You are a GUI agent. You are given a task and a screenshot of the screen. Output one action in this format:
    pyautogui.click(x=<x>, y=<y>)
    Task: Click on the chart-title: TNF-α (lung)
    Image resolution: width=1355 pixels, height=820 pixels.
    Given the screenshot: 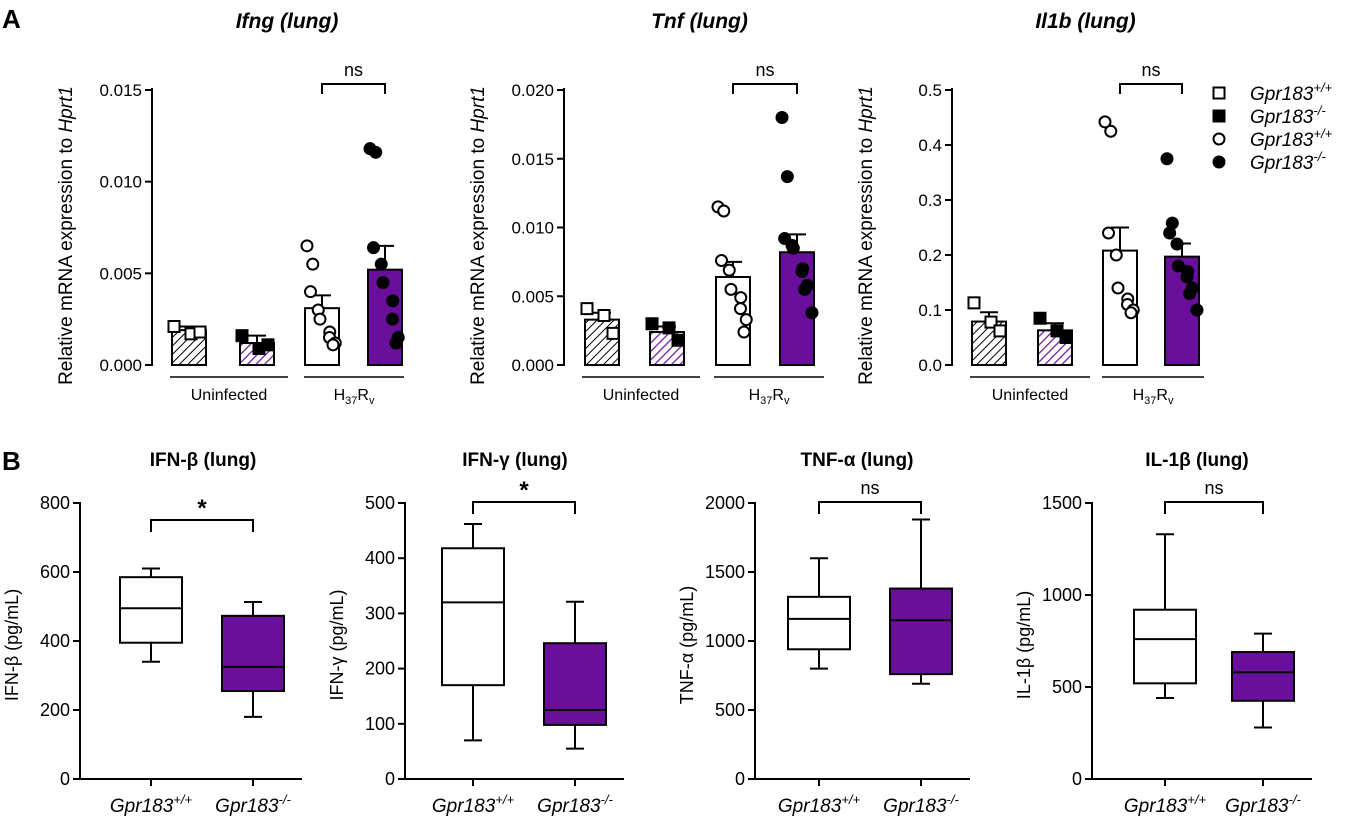 What is the action you would take?
    pyautogui.click(x=857, y=460)
    